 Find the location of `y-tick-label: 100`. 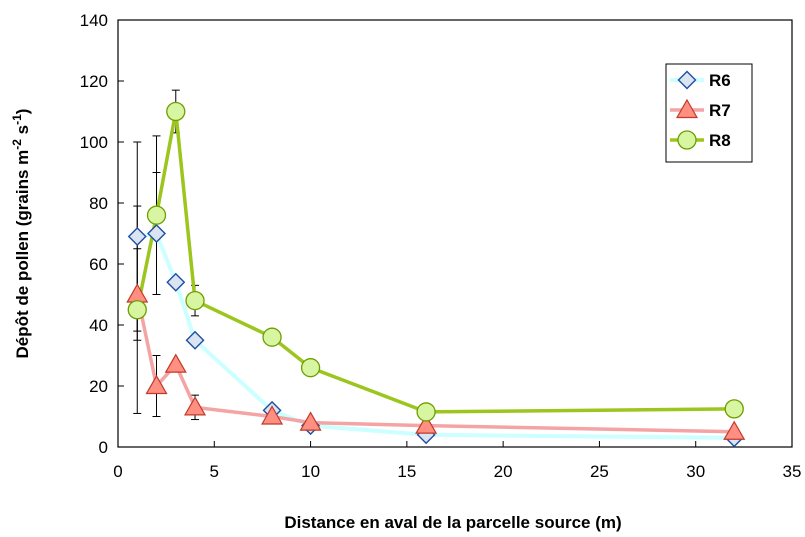

y-tick-label: 100 is located at coordinates (94, 142).